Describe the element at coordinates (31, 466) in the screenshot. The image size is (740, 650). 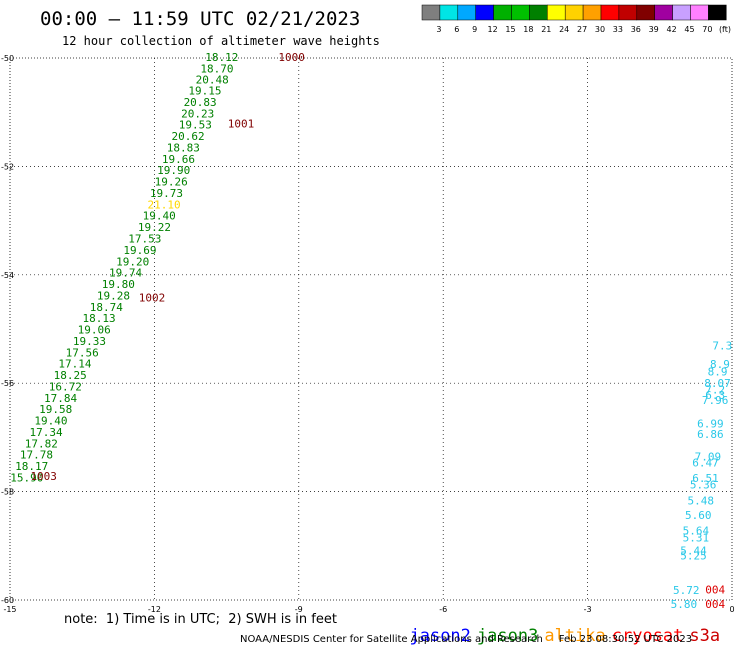
I see `wave-height-value: 18.17` at that location.